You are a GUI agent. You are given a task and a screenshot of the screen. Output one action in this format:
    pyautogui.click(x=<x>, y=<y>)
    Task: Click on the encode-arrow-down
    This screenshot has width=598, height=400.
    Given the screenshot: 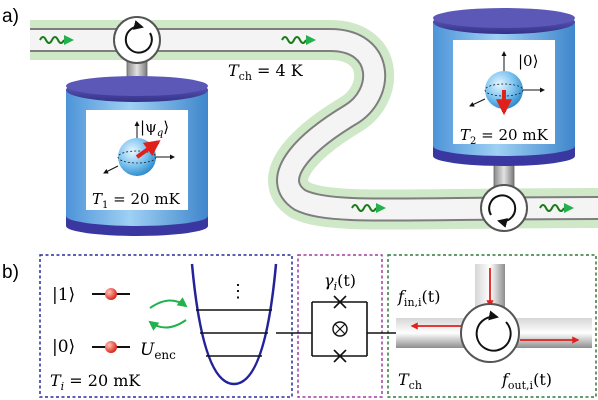 What is the action you would take?
    pyautogui.click(x=167, y=325)
    